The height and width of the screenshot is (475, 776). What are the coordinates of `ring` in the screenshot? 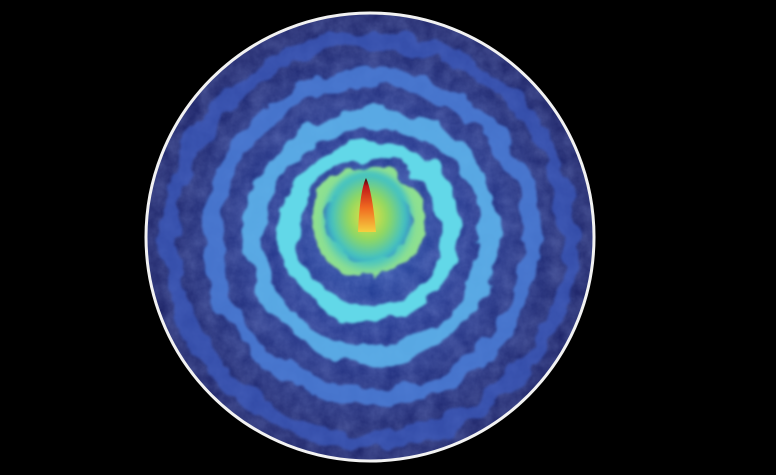 It's located at (370, 232).